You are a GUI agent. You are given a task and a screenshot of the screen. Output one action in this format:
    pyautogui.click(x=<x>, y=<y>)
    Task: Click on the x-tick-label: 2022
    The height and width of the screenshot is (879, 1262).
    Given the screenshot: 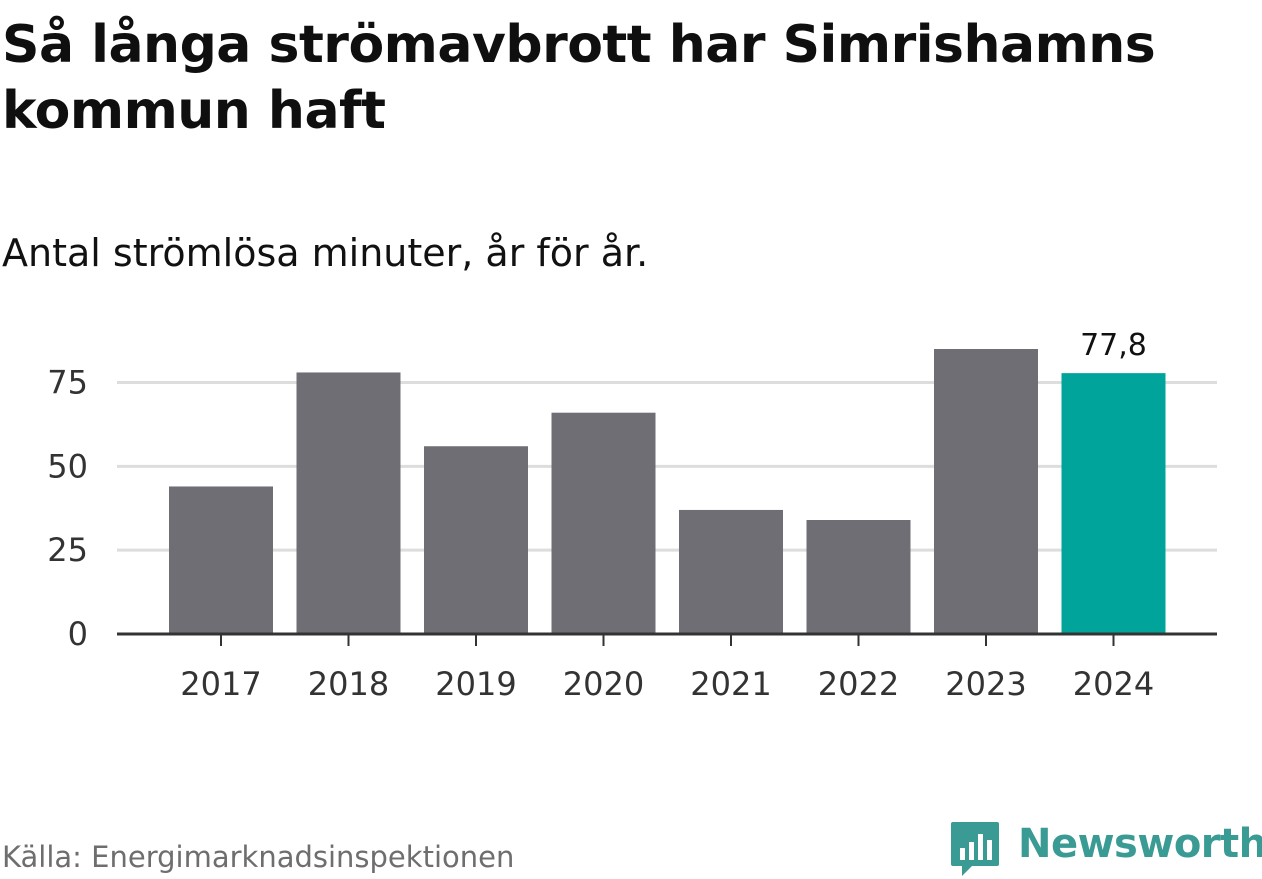 What is the action you would take?
    pyautogui.click(x=858, y=684)
    